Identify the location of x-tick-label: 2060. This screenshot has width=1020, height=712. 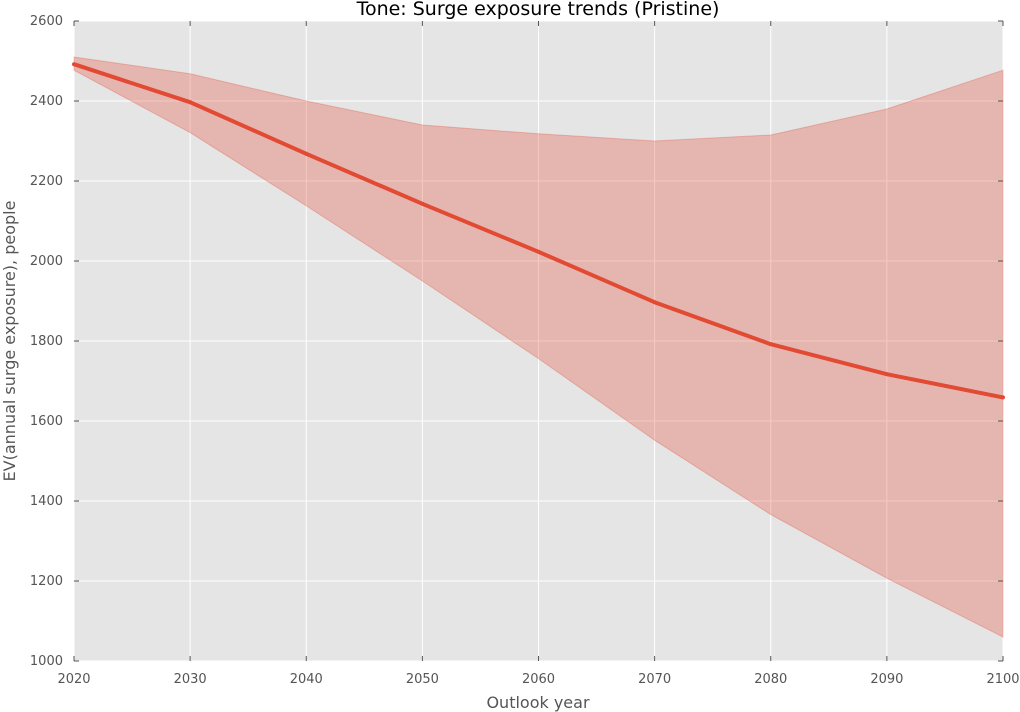
(538, 679).